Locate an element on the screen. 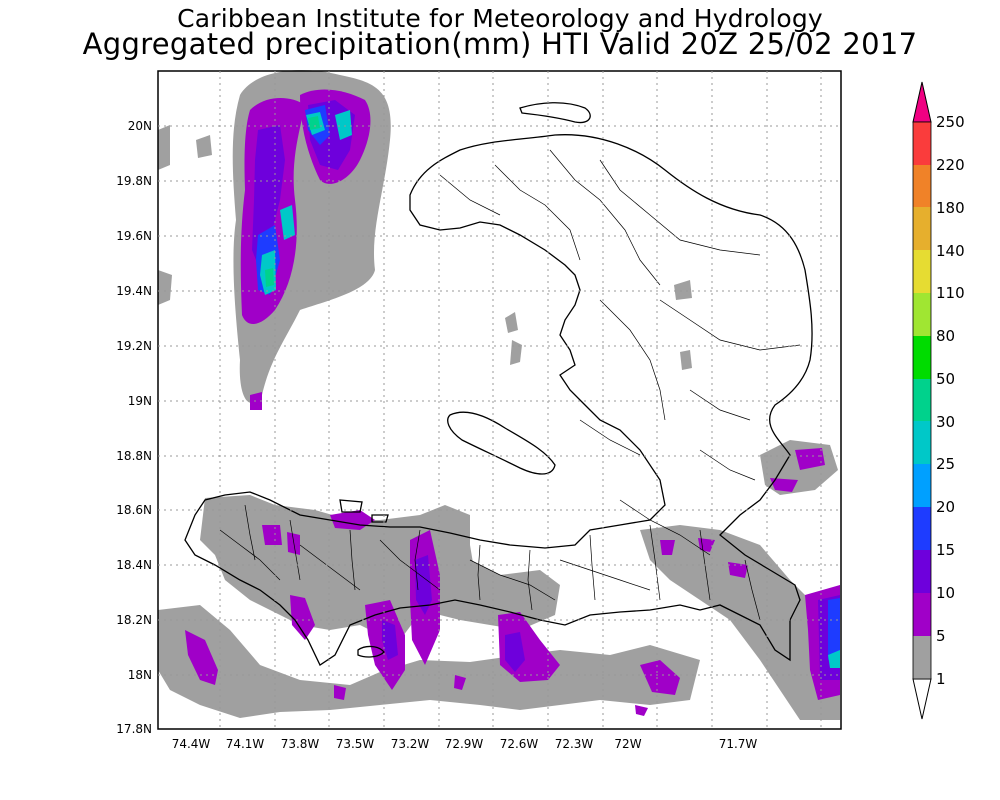 The image size is (1000, 800). lon-tick: 72.9W is located at coordinates (464, 744).